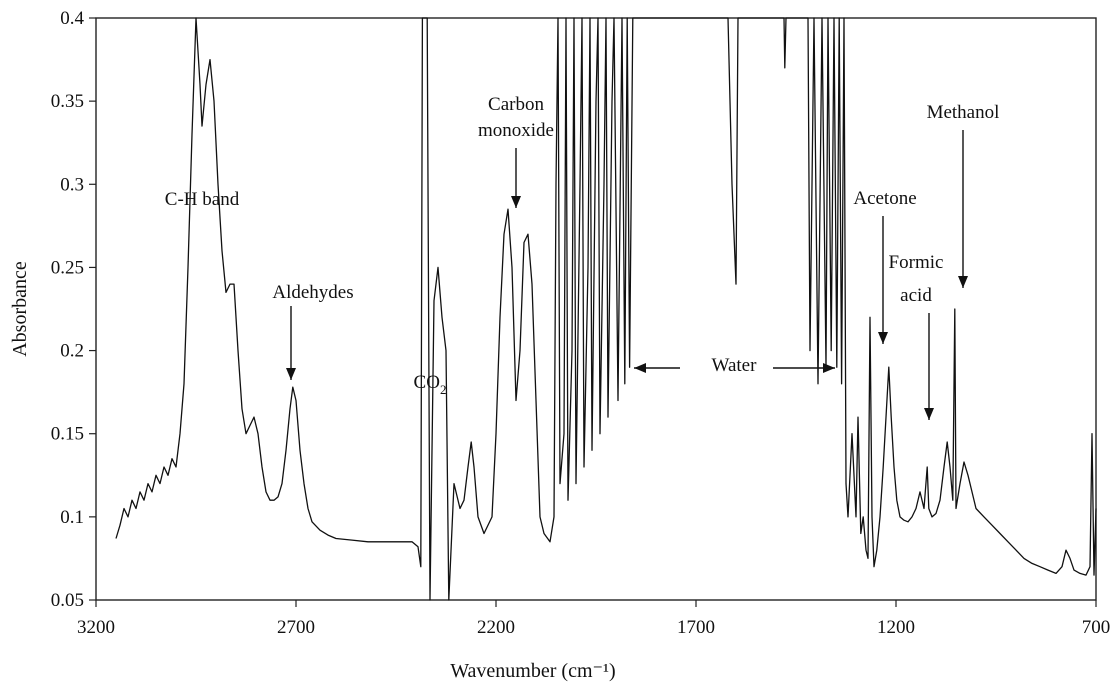 This screenshot has width=1114, height=690. I want to click on annotation-methanol: Methanol, so click(963, 195).